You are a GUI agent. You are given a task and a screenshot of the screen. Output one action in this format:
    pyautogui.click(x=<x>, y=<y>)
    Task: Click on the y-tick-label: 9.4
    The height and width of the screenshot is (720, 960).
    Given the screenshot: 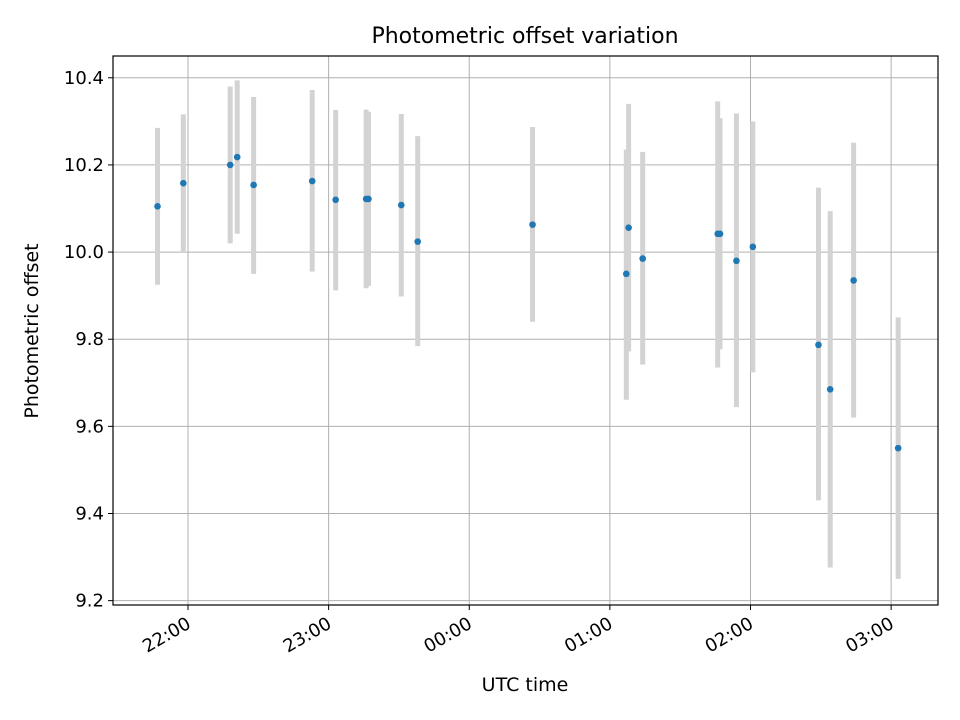 What is the action you would take?
    pyautogui.click(x=89, y=514)
    